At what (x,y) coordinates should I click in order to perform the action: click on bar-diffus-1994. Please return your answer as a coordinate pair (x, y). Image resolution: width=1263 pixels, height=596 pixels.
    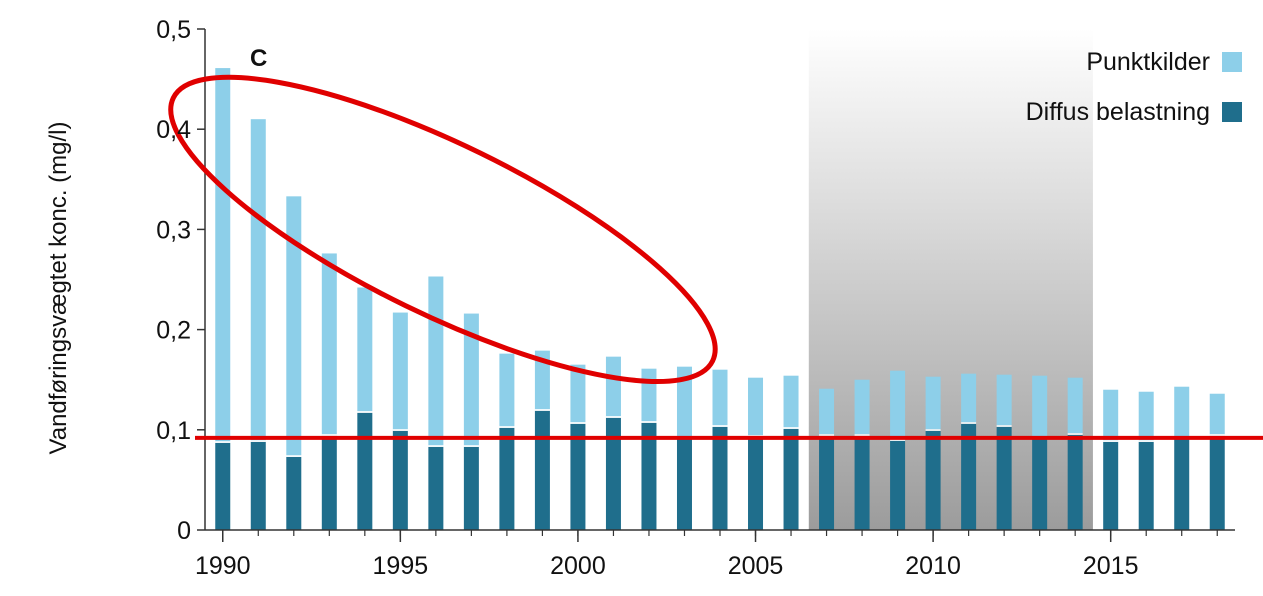
    Looking at the image, I should click on (365, 471).